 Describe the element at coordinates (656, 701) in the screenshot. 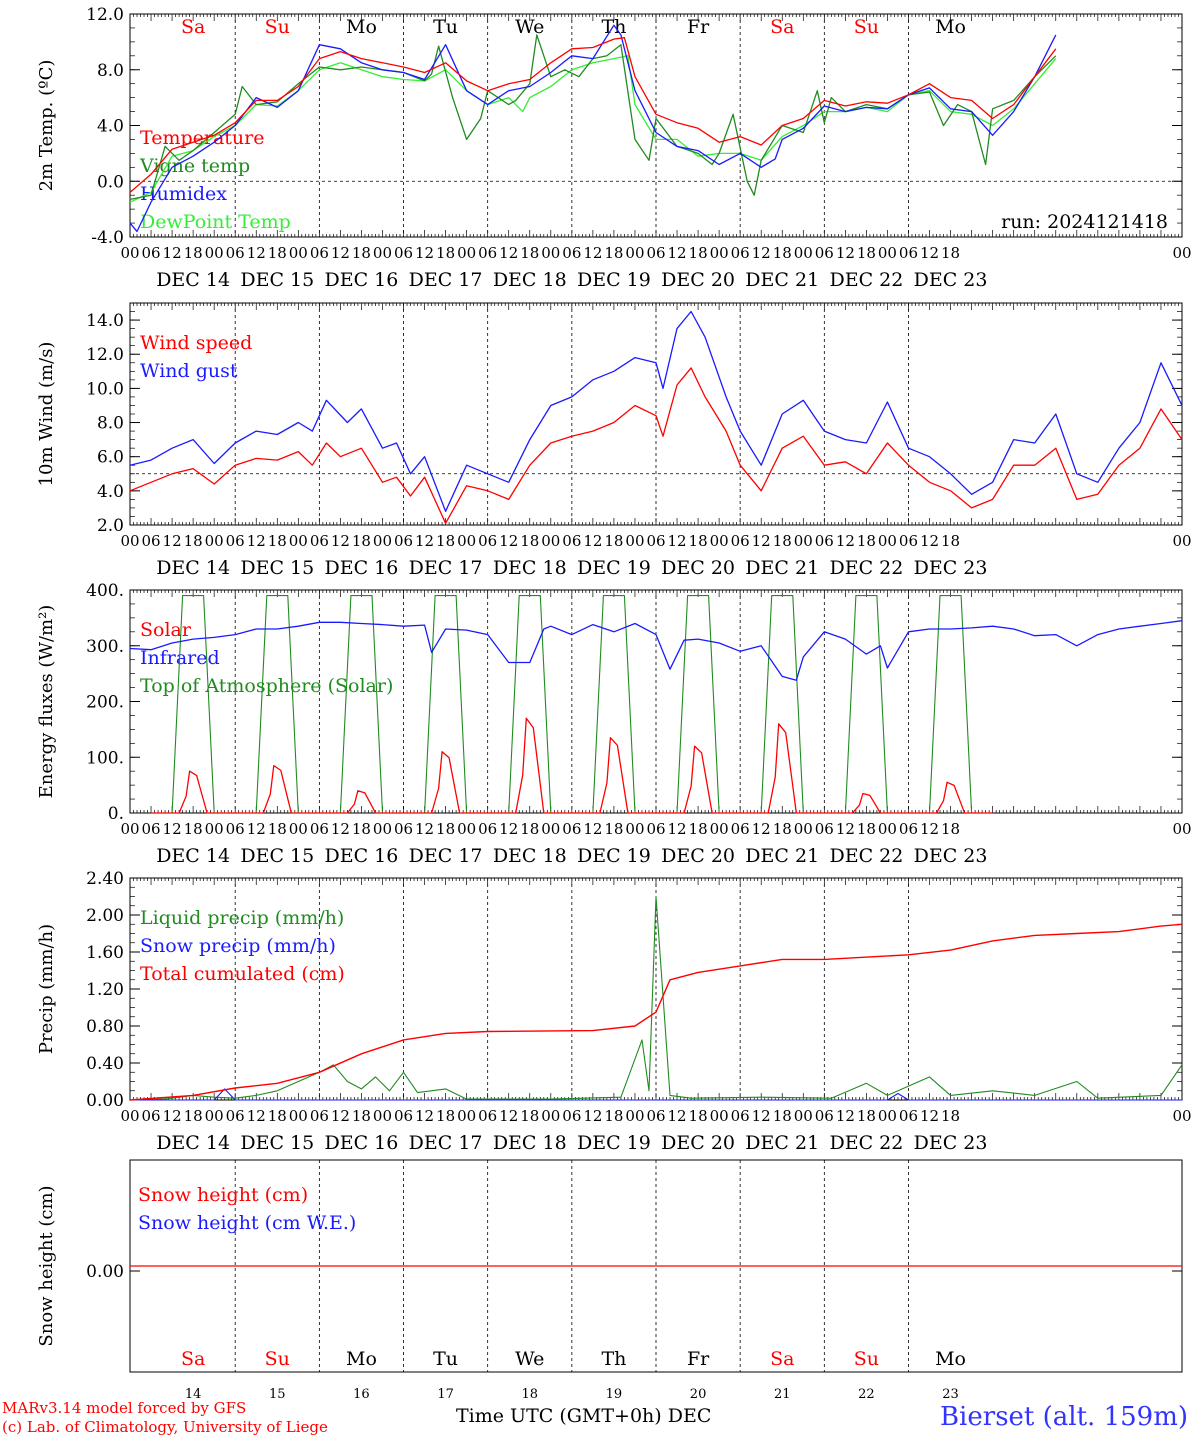

I see `plot-frame` at that location.